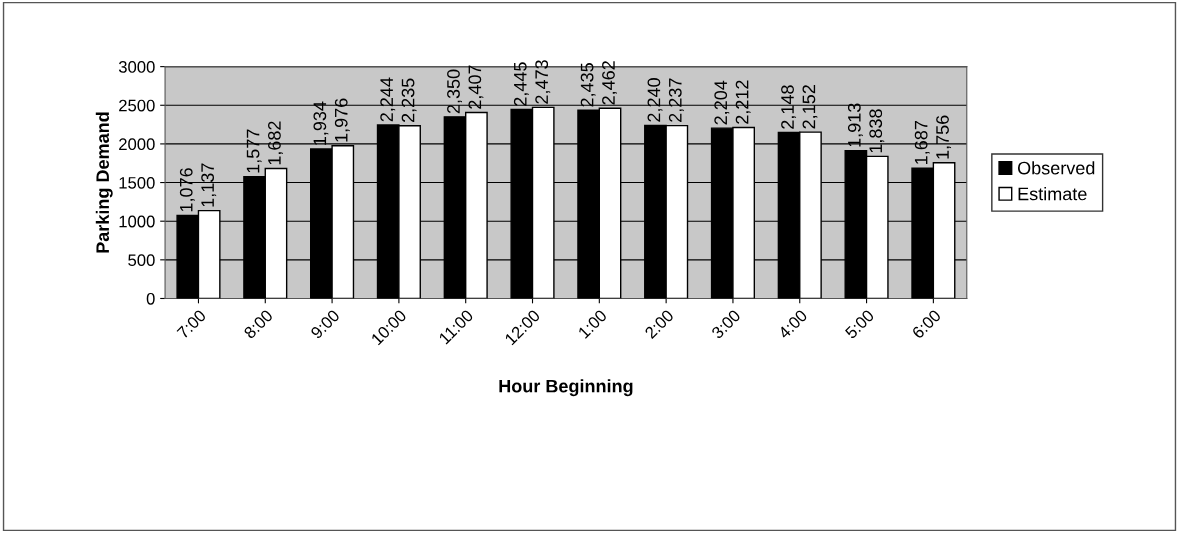 Image resolution: width=1179 pixels, height=533 pixels. What do you see at coordinates (476, 87) in the screenshot?
I see `data-label: 2,407` at bounding box center [476, 87].